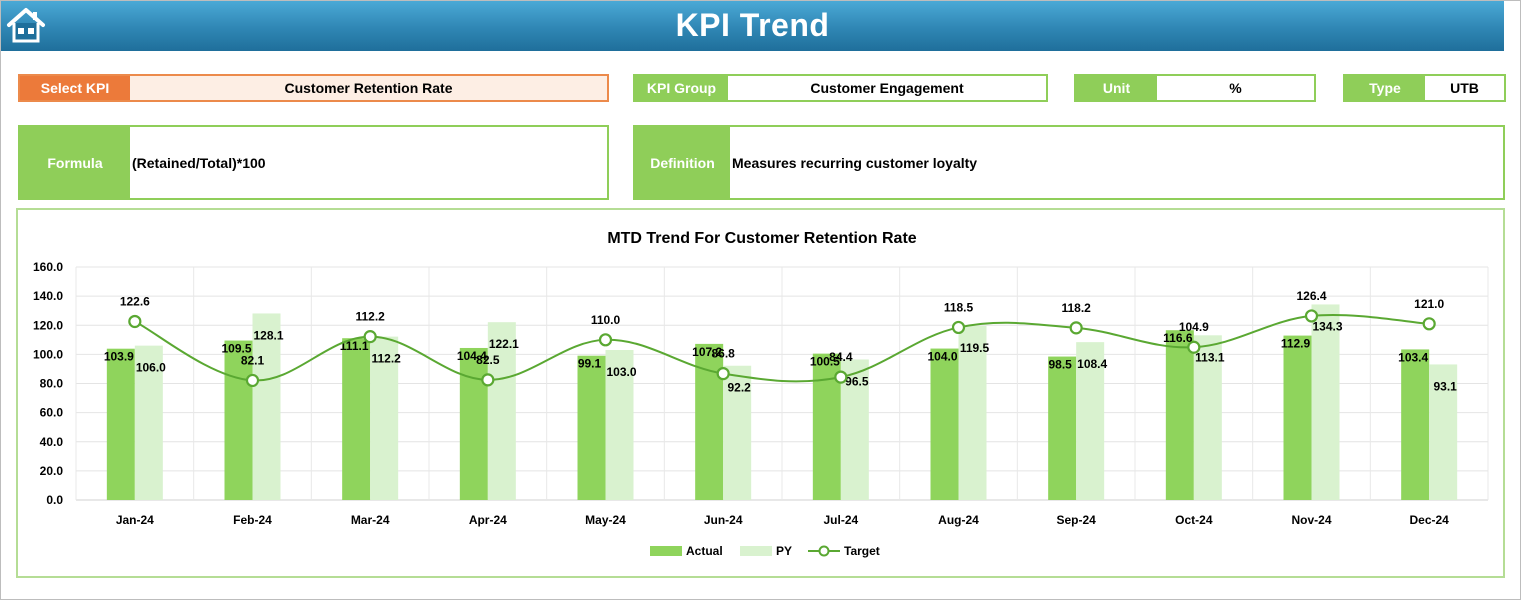 This screenshot has width=1521, height=600. I want to click on y-tick-label: 60.0, so click(52, 413).